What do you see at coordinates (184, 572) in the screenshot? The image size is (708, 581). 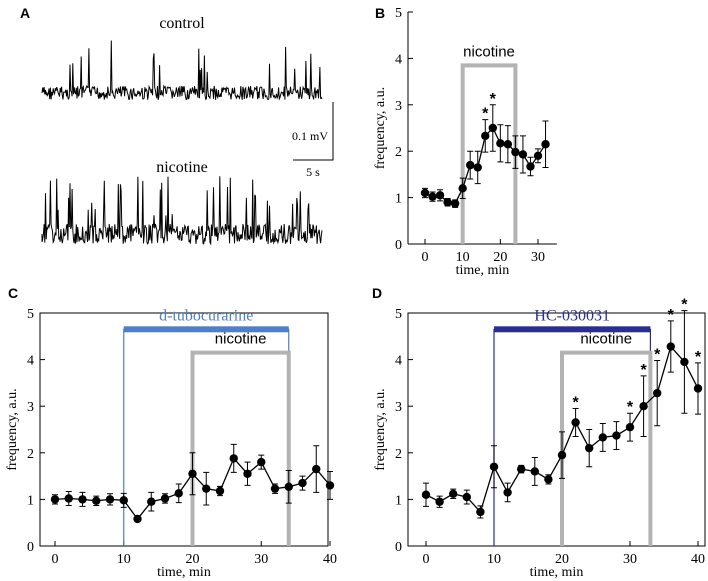 I see `x-axis-label-c: time, min` at bounding box center [184, 572].